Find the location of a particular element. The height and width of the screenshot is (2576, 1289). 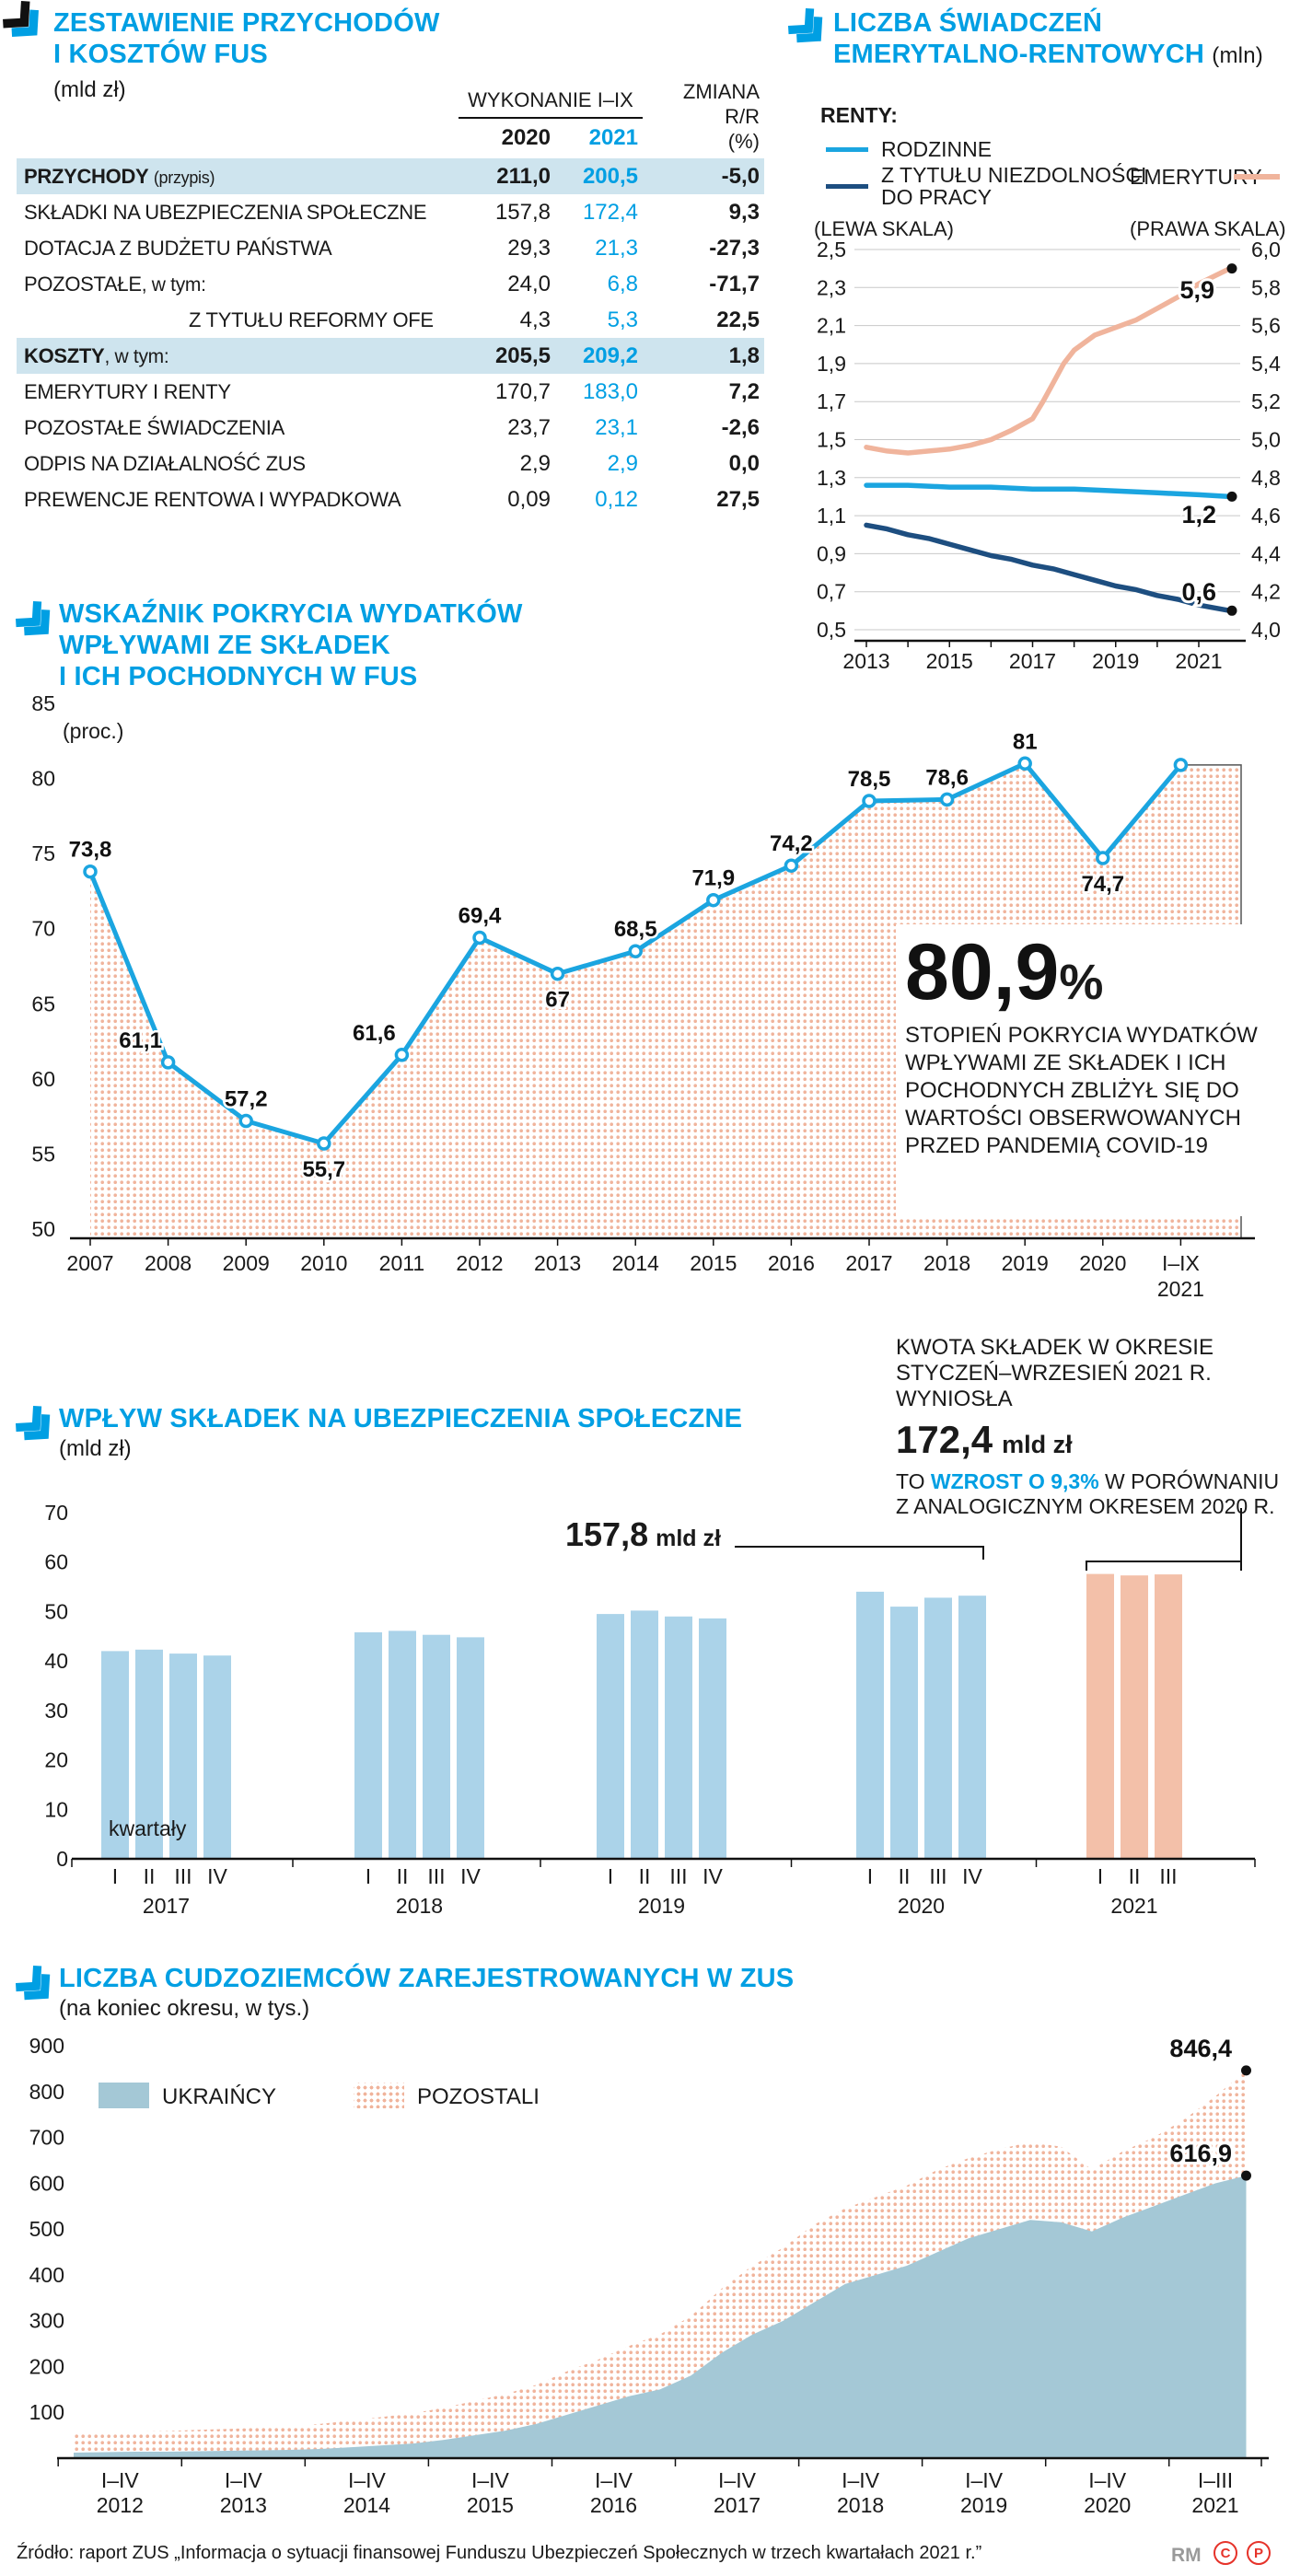

value-2020: 0,09 is located at coordinates (529, 499).